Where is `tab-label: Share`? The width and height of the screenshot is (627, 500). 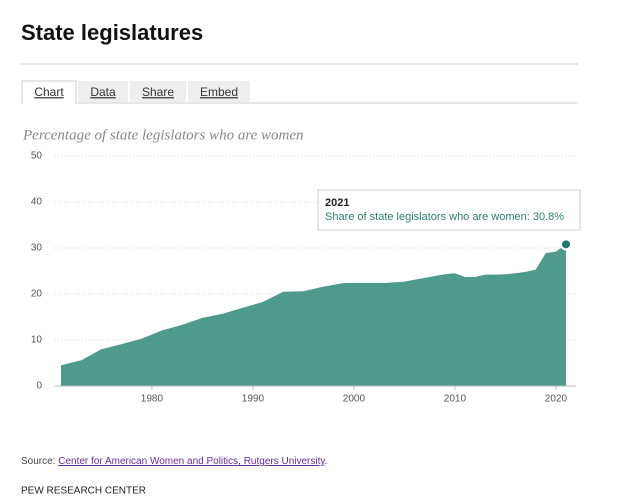
tab-label: Share is located at coordinates (158, 92).